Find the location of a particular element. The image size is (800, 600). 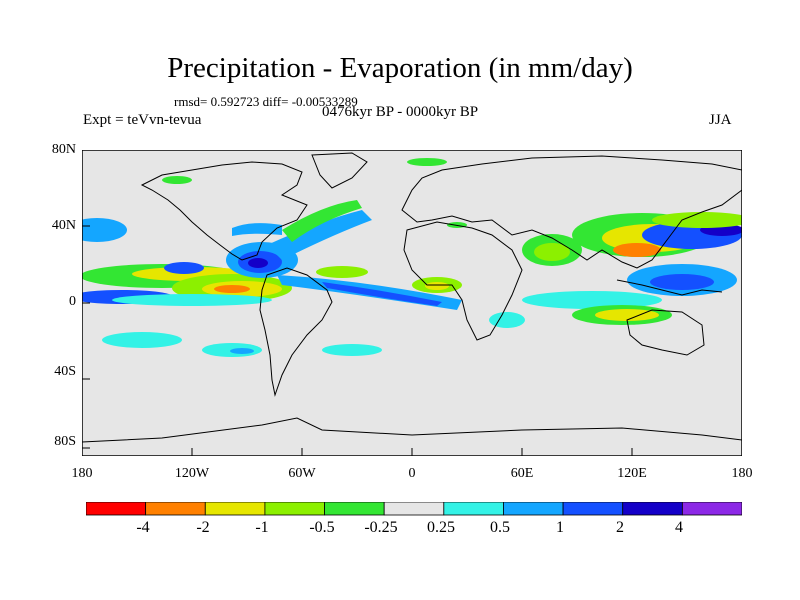

coast-australia is located at coordinates (665, 332).